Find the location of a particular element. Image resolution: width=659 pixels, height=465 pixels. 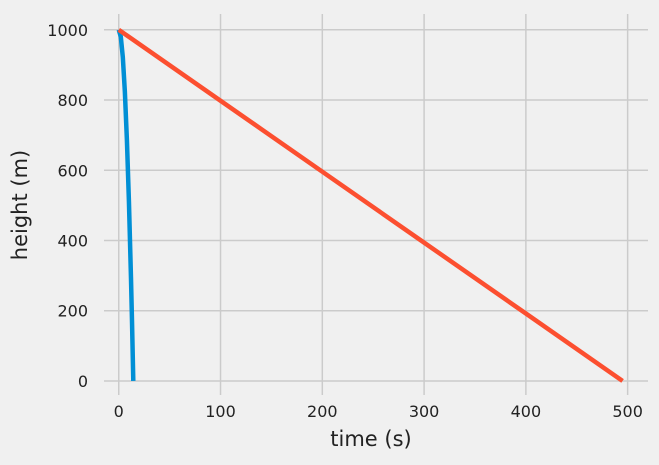

x-tick-label: 400 is located at coordinates (526, 411).